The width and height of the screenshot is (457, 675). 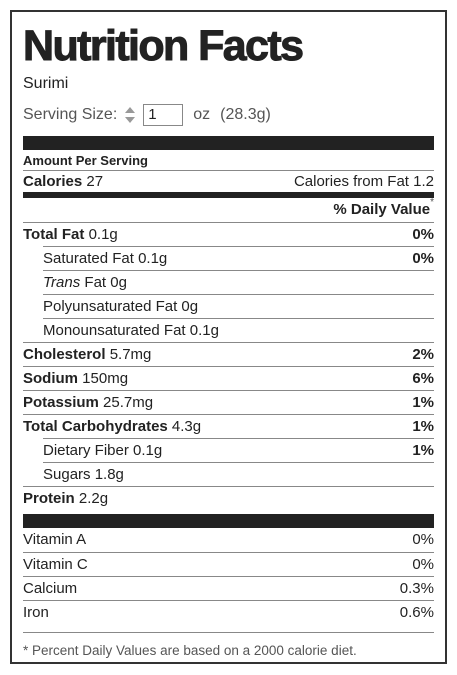 I want to click on nutrient-row: Saturated Fat 0.1g 0%, so click(x=238, y=258).